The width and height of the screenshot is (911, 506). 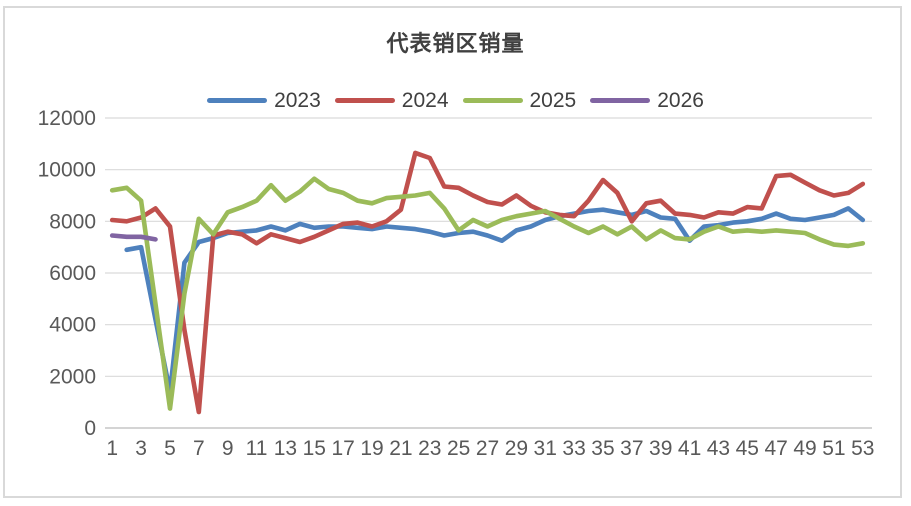 What do you see at coordinates (458, 448) in the screenshot?
I see `x-axis-label: 25` at bounding box center [458, 448].